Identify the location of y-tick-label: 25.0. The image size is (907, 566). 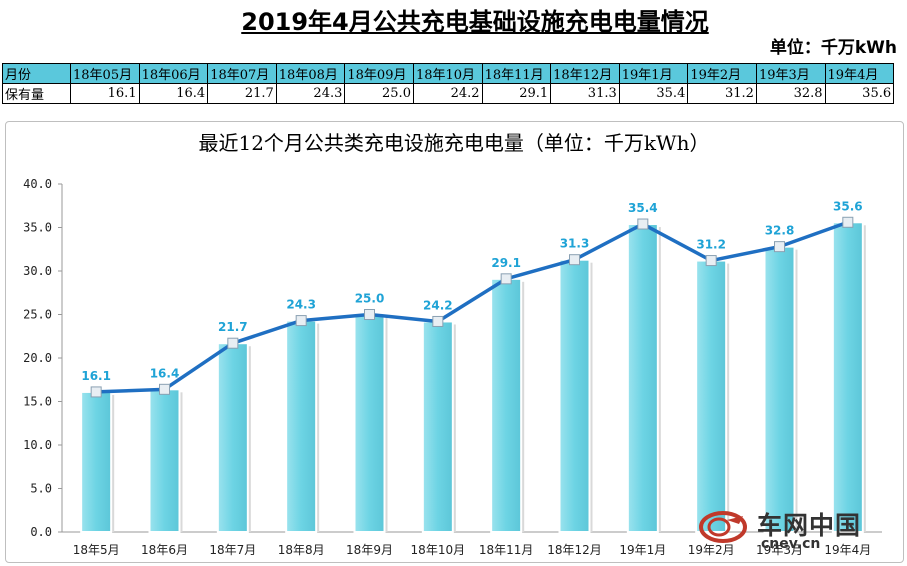
(37, 315).